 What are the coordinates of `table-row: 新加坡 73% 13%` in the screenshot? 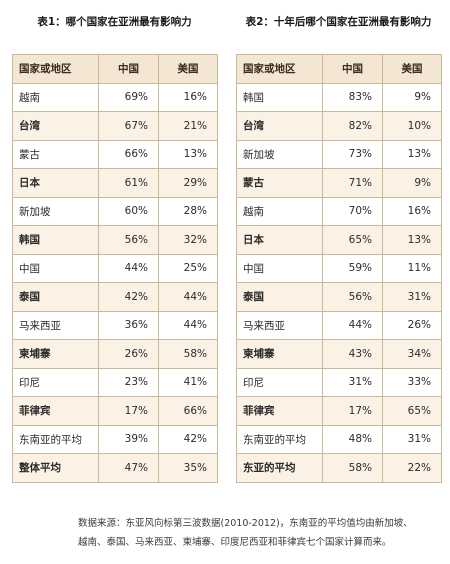 It's located at (339, 154).